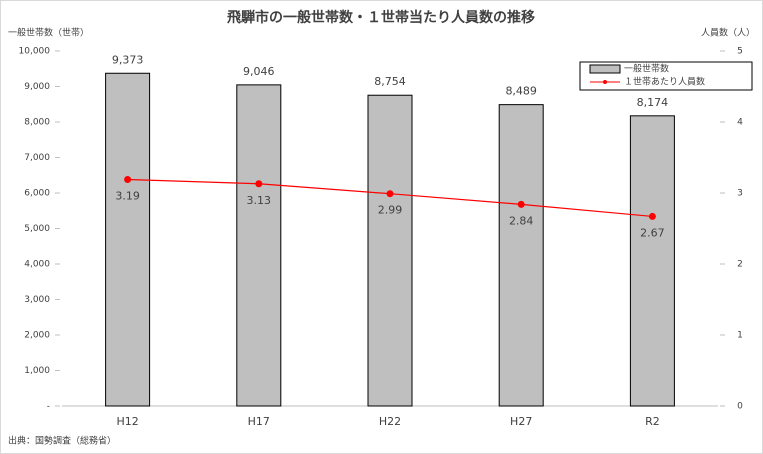  Describe the element at coordinates (37, 87) in the screenshot. I see `y-tick-label: 9,000` at that location.